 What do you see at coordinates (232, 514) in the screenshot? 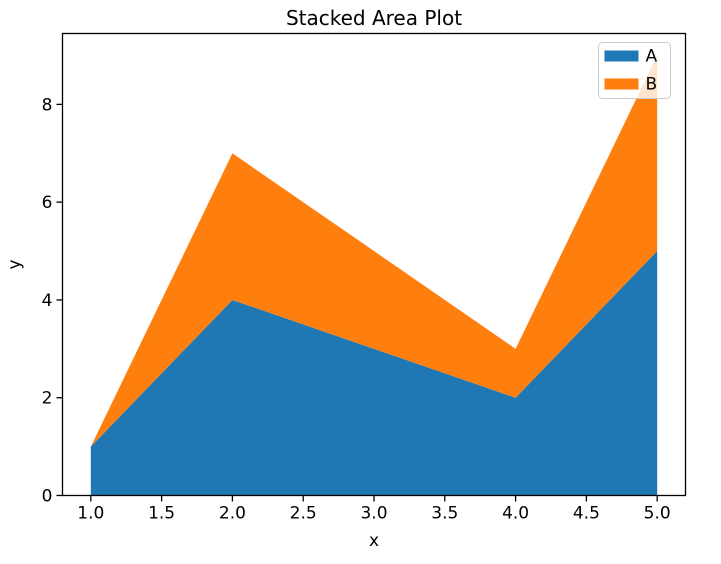
I see `x-tick-label: 2.0` at bounding box center [232, 514].